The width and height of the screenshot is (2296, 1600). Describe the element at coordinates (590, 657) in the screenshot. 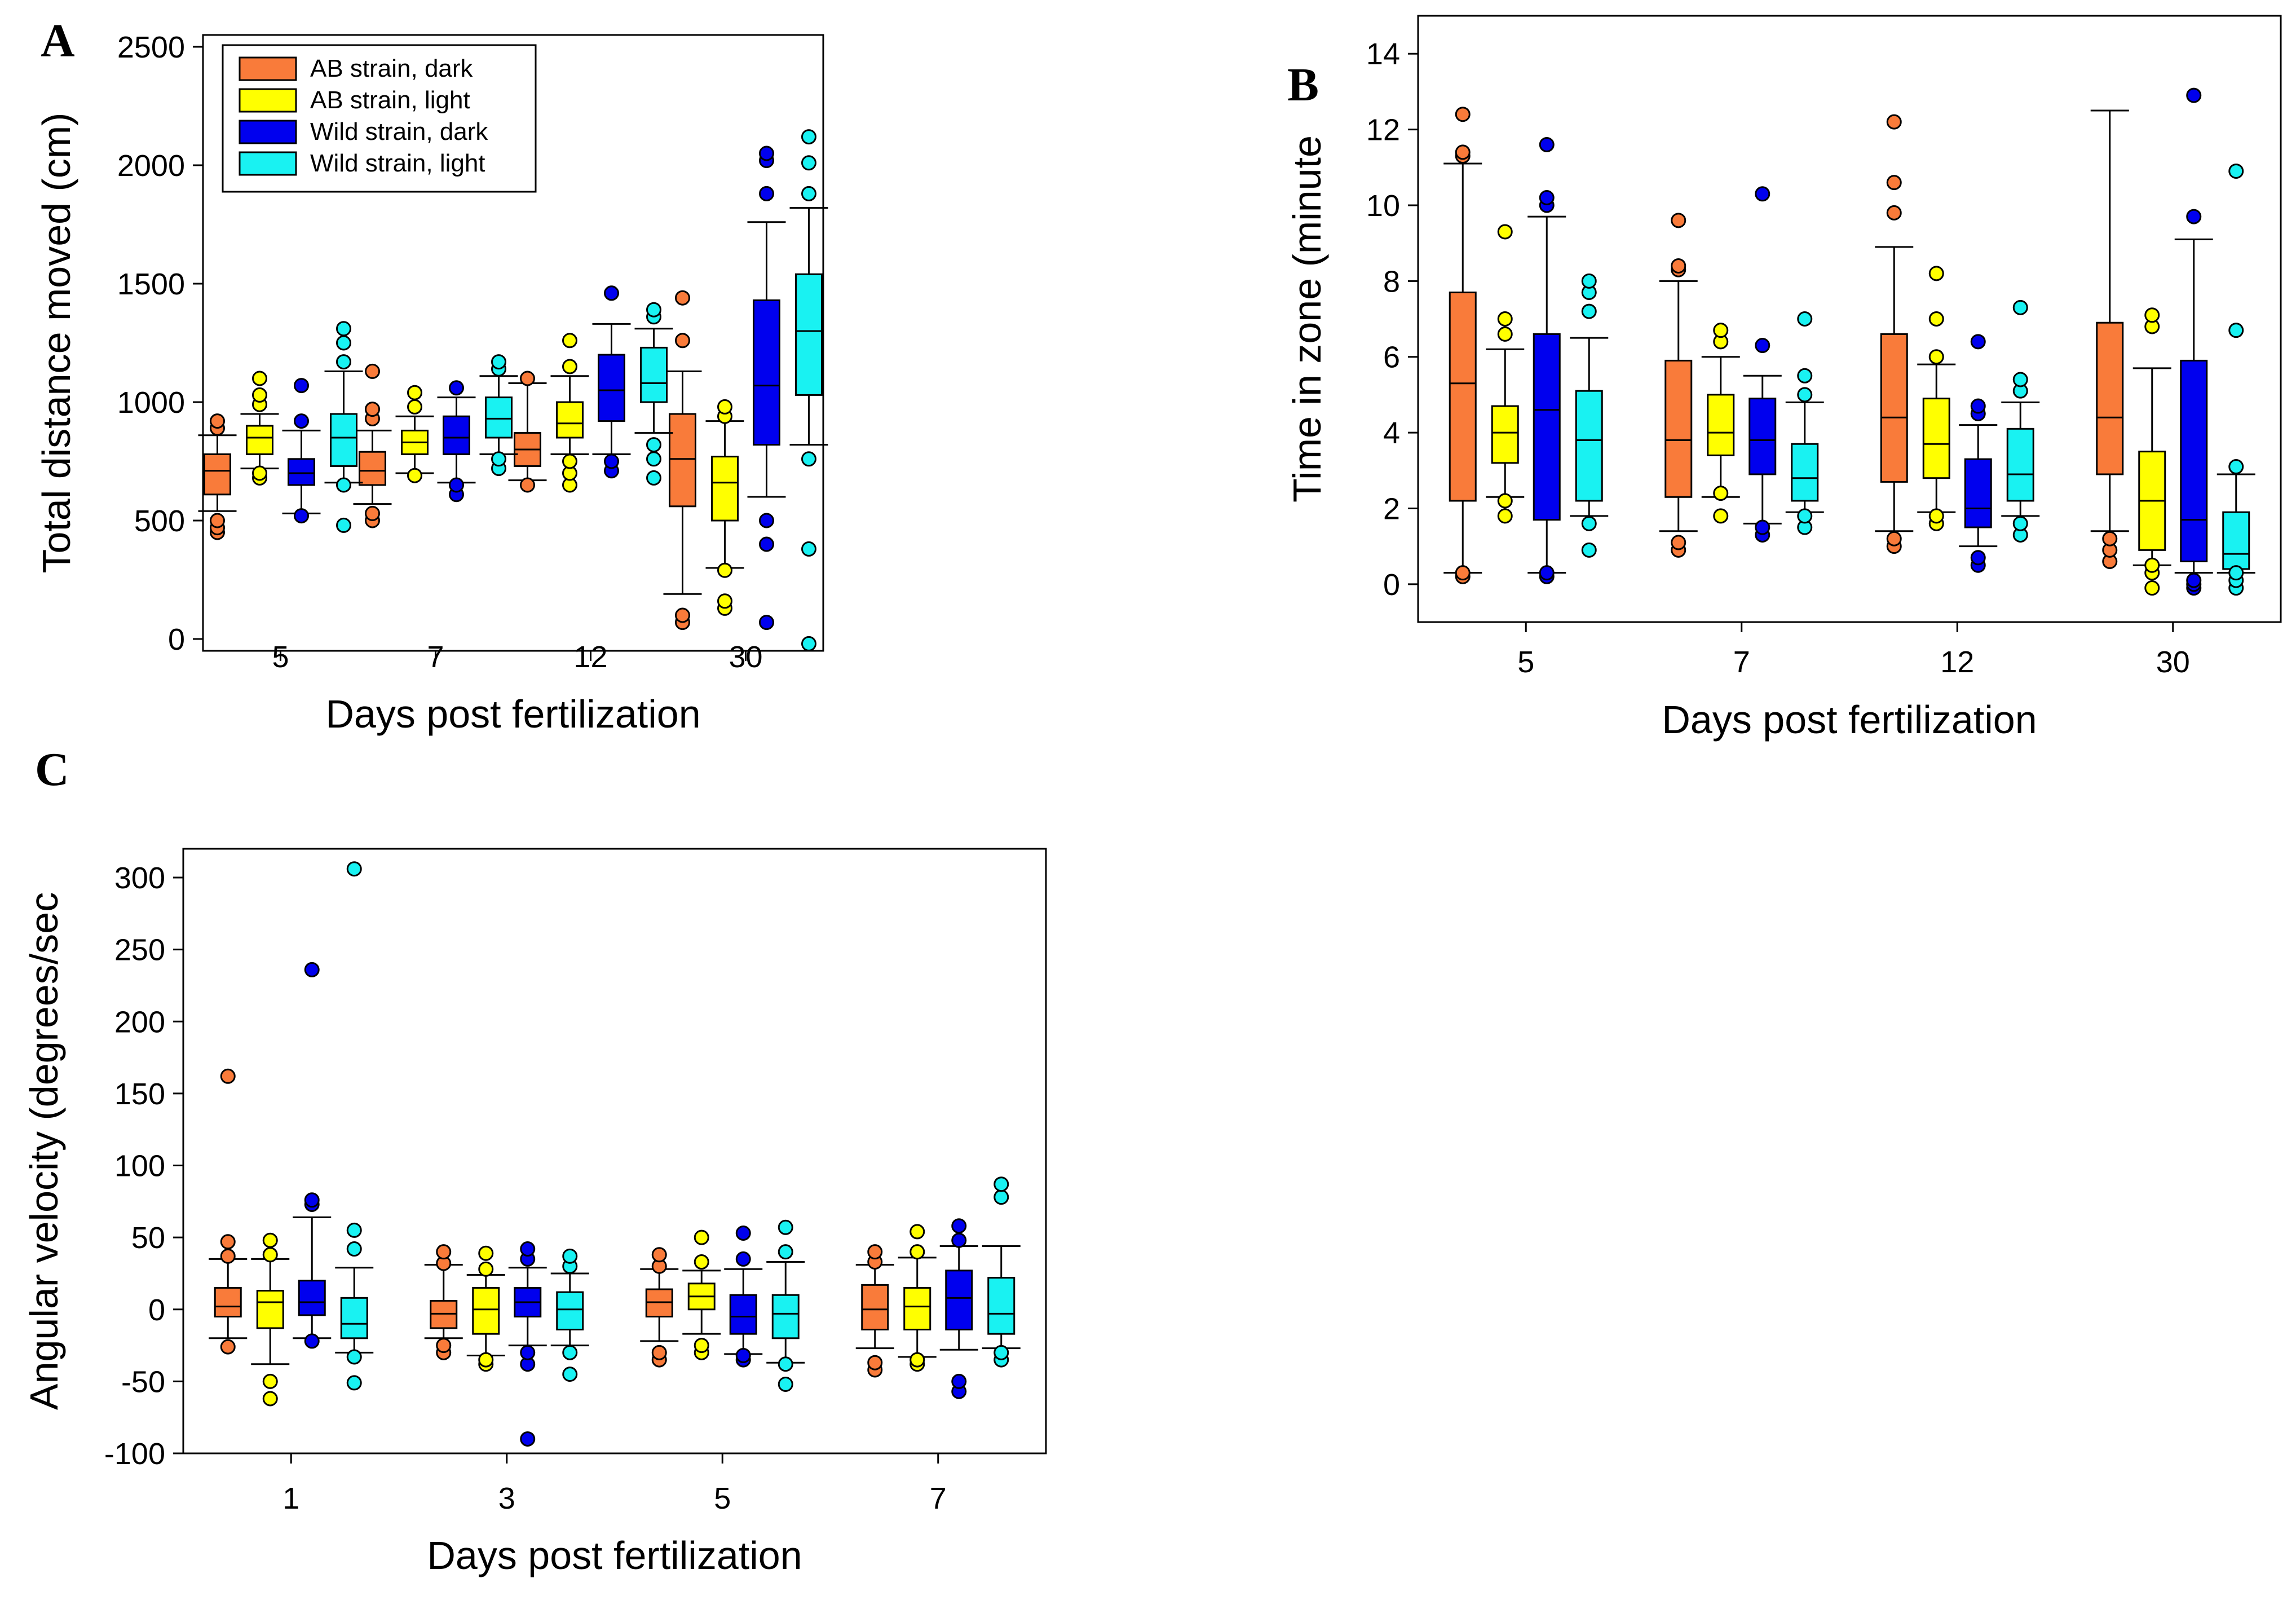

I see `x-tick-label: 12` at that location.